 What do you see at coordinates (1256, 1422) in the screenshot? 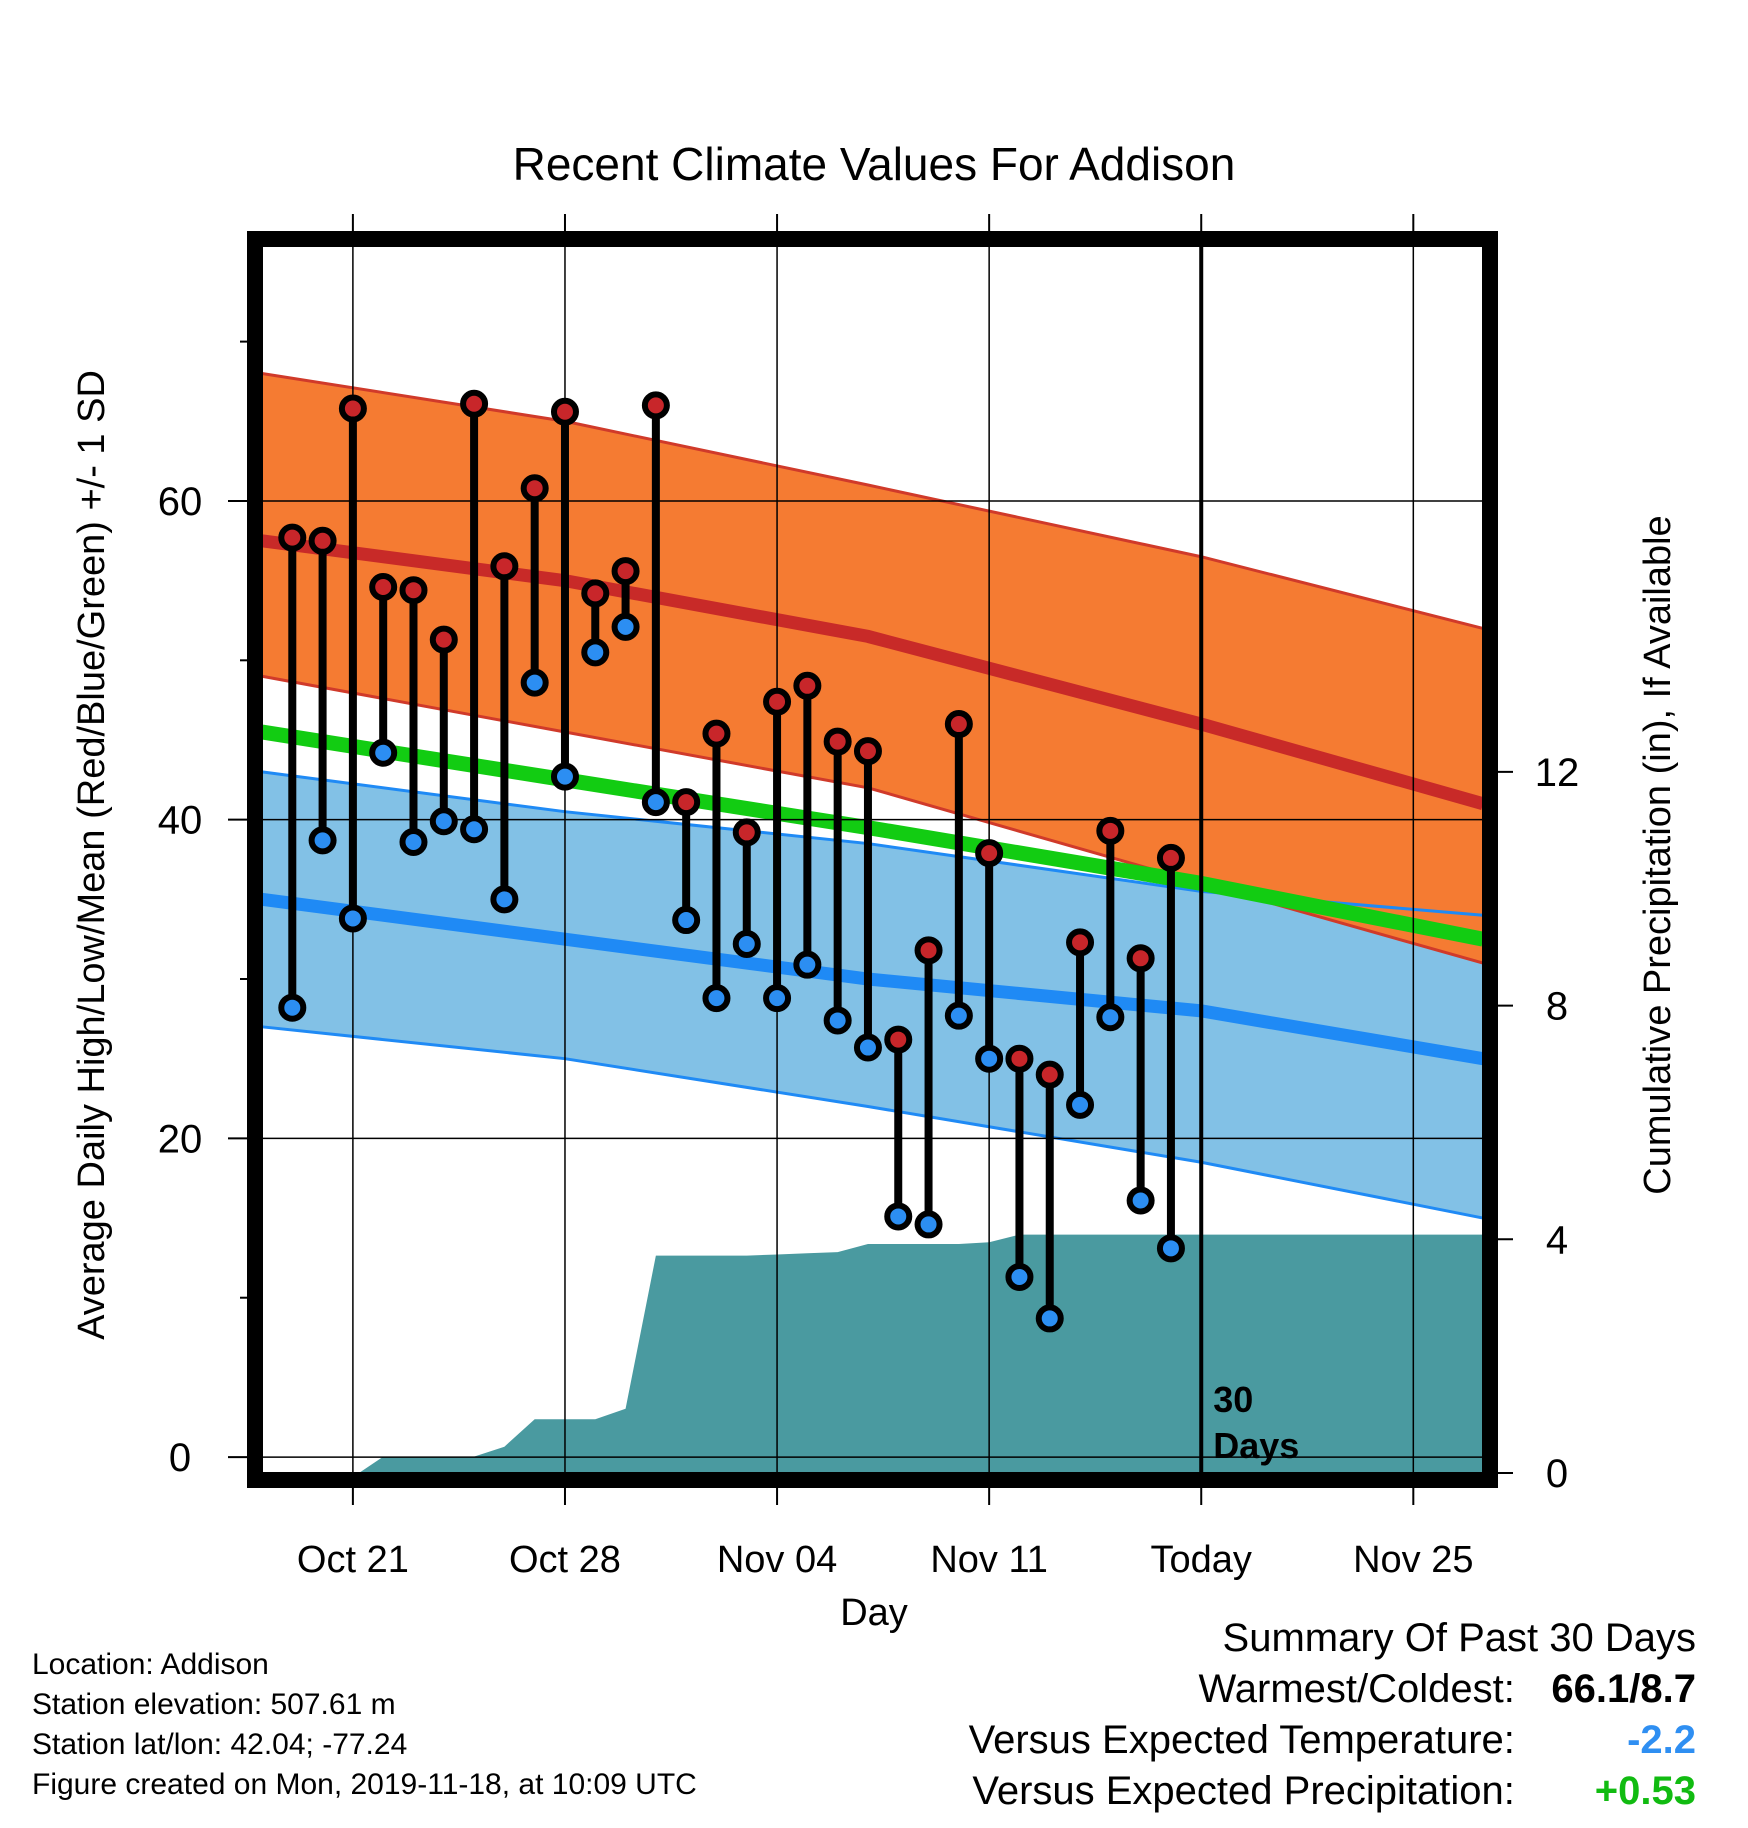
I see `today-label: 30 Days` at bounding box center [1256, 1422].